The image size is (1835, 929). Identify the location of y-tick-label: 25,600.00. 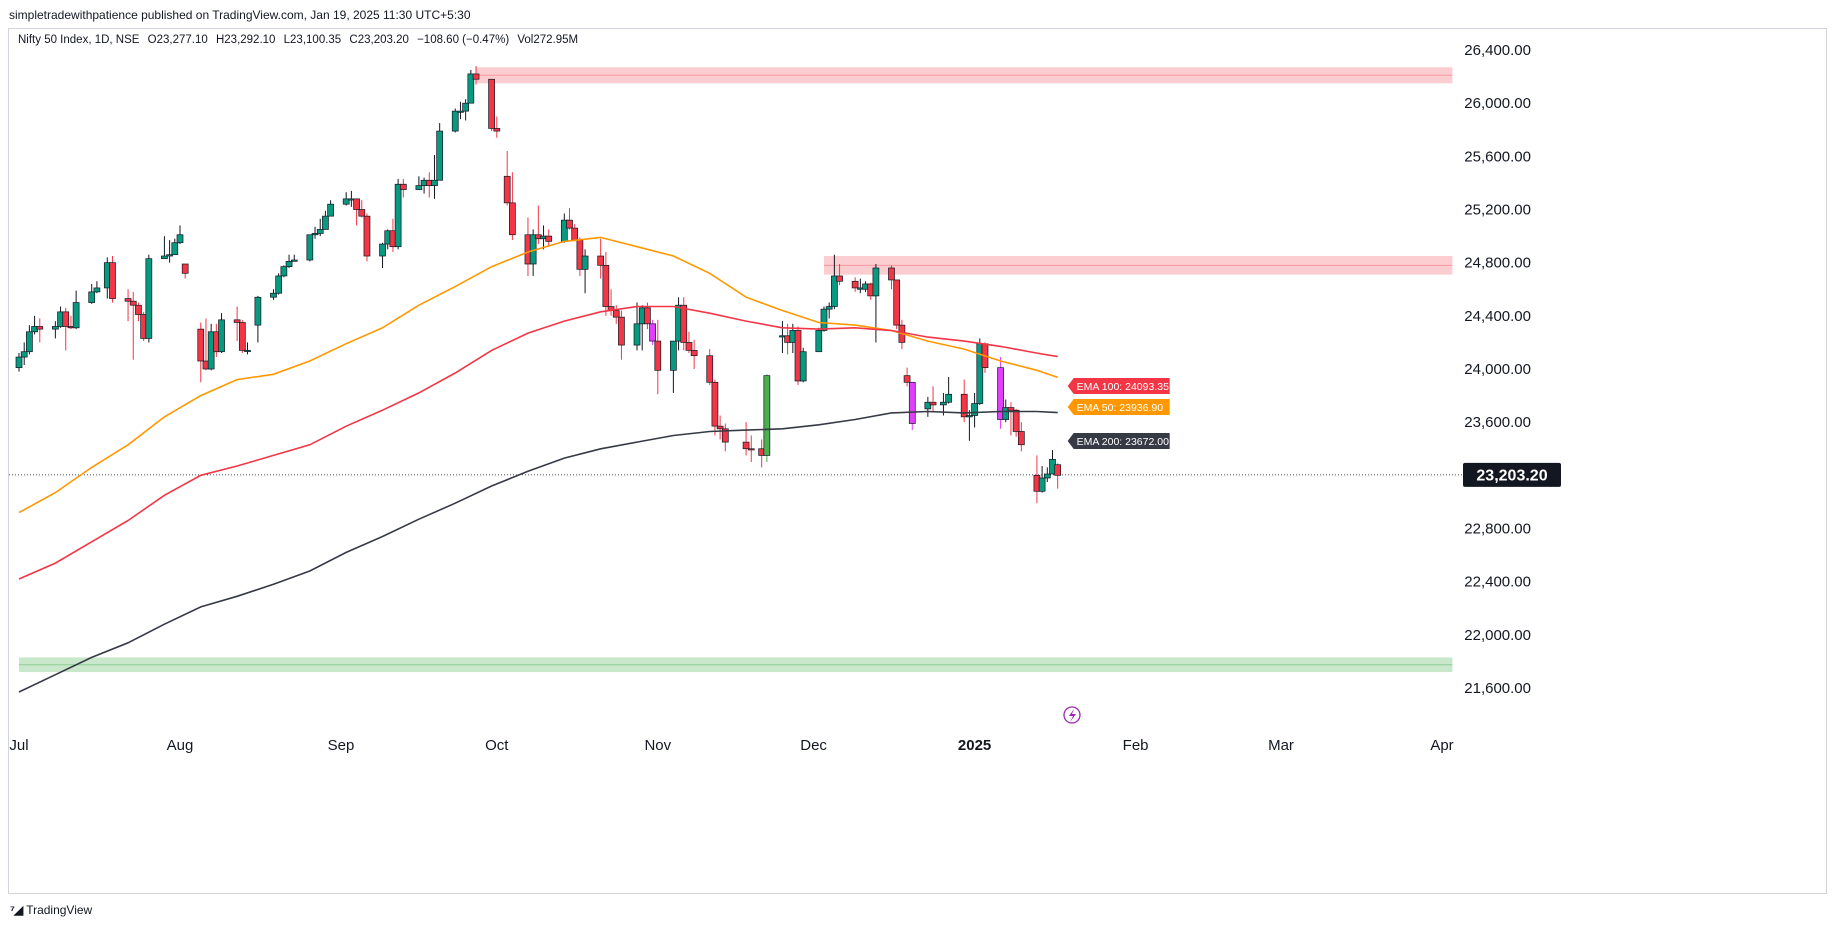
(1497, 156).